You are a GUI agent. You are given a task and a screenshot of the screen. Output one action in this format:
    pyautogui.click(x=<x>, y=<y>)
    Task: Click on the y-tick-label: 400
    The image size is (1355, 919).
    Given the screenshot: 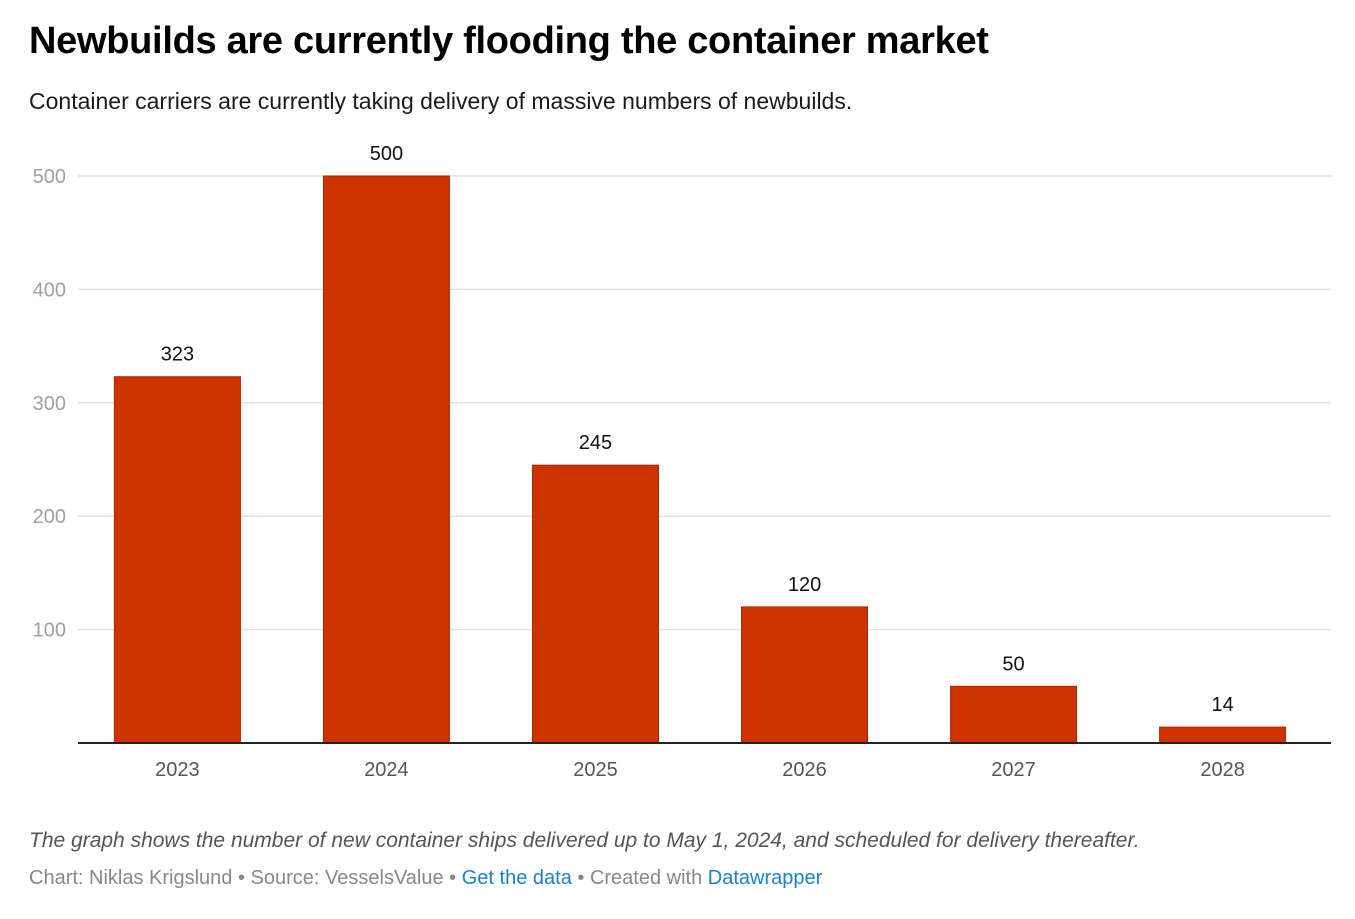 What is the action you would take?
    pyautogui.click(x=49, y=290)
    